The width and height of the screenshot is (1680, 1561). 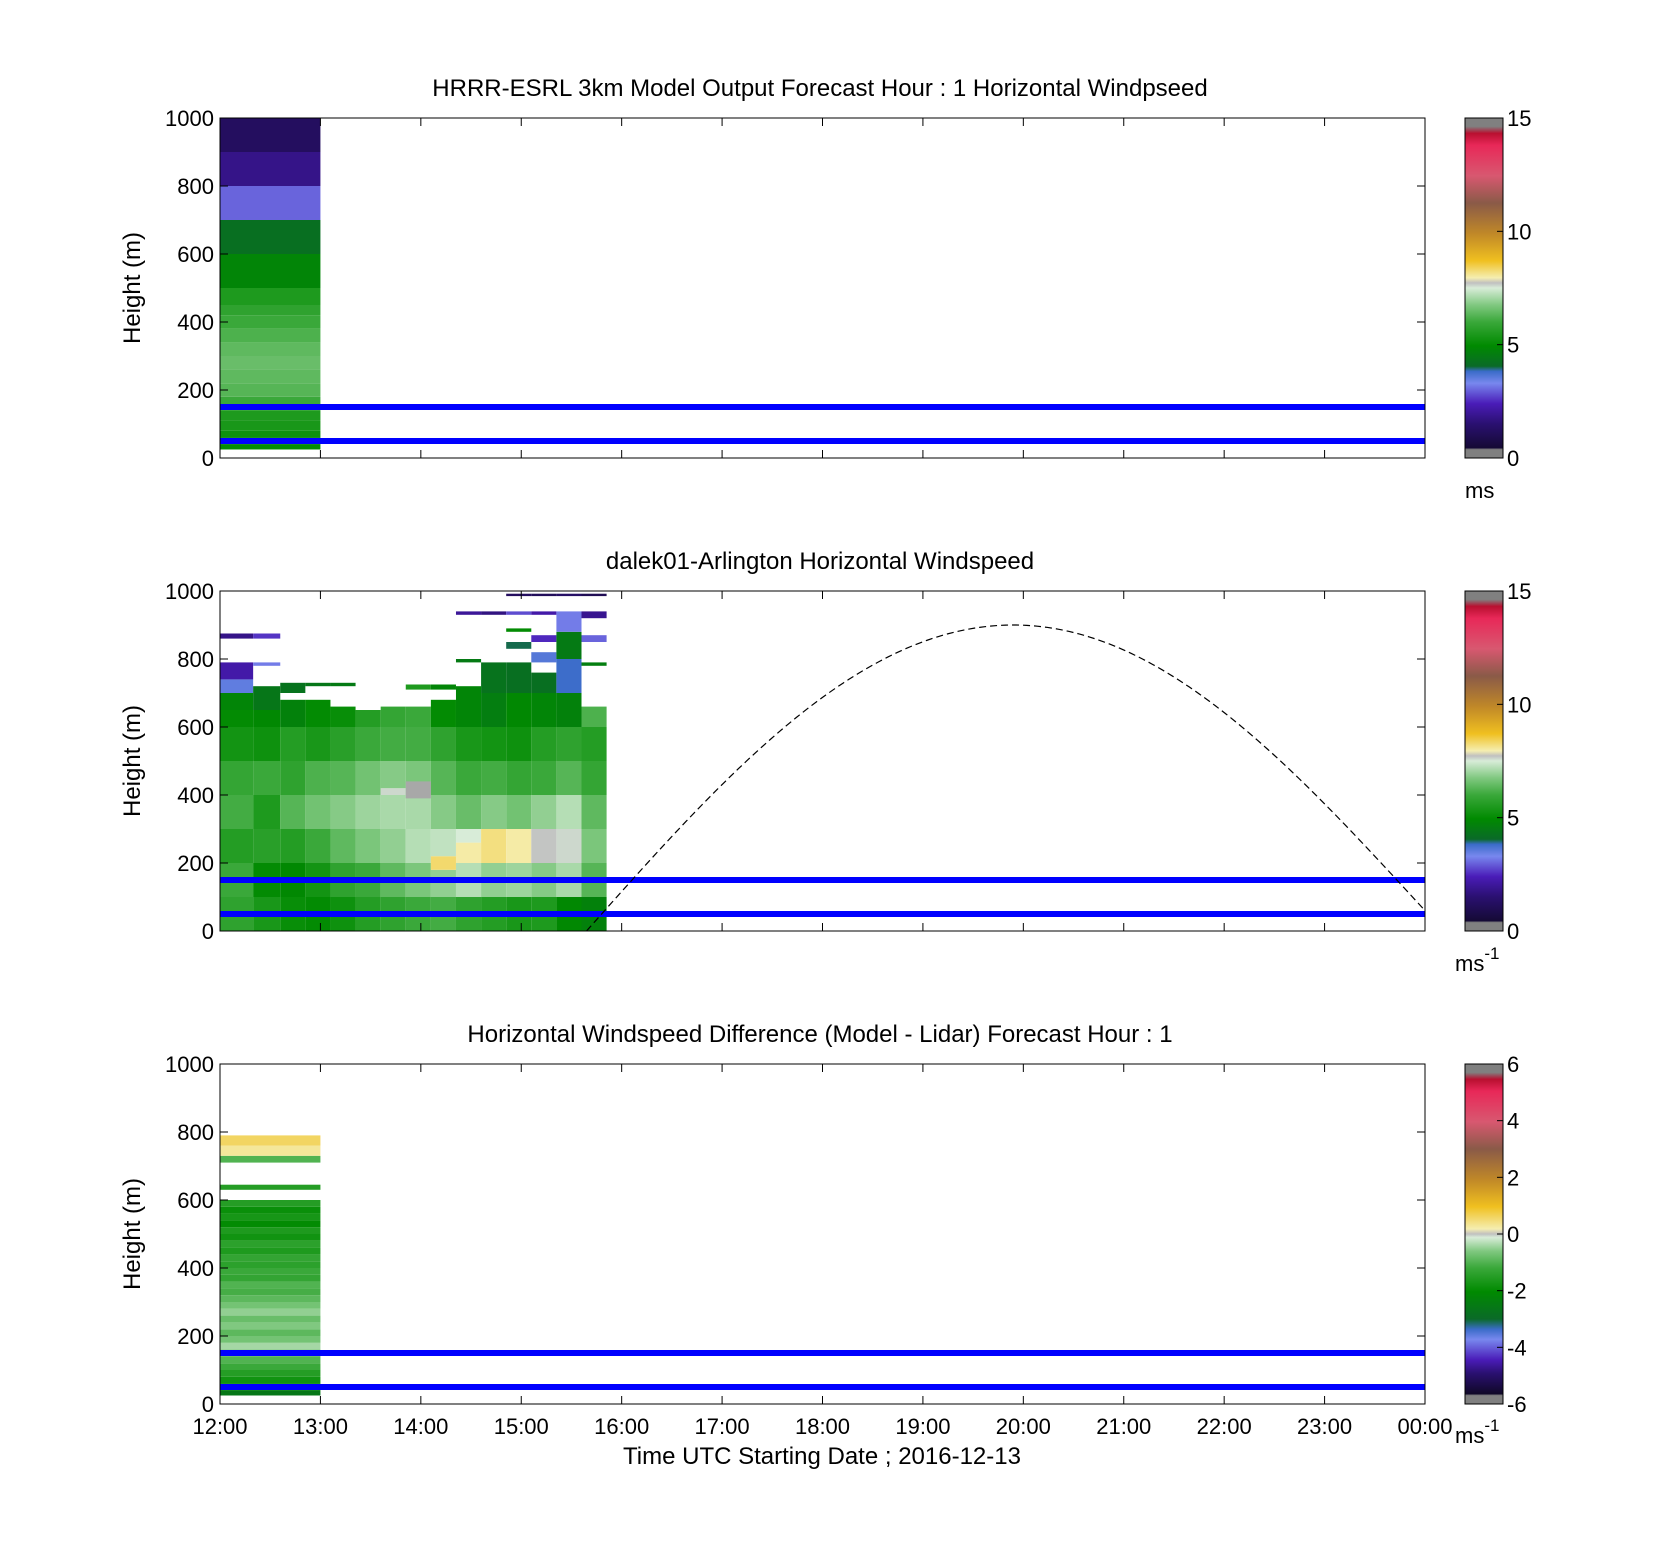 I want to click on colorbar-frame, so click(x=1484, y=761).